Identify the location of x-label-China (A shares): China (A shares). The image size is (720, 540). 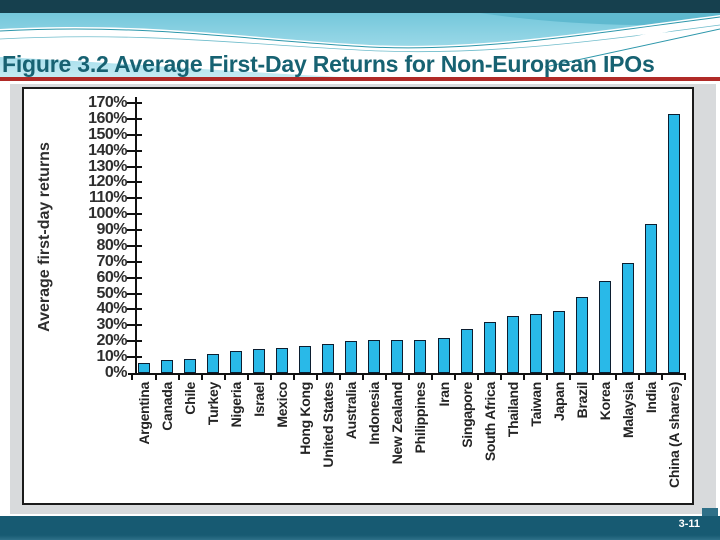
(673, 435).